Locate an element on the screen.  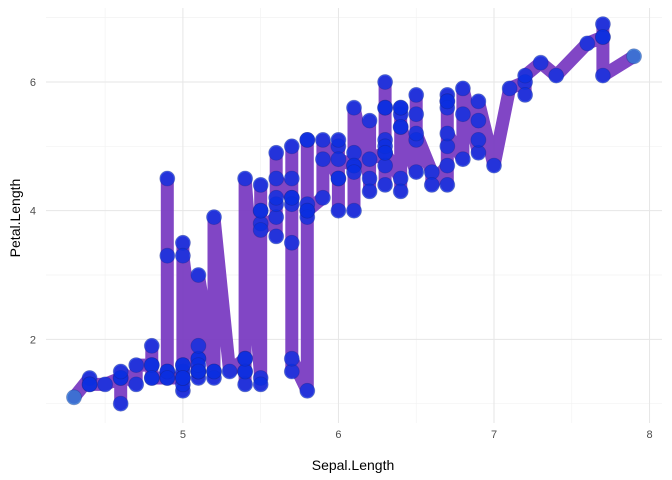
x-tick-labels: 5 6 7 8 is located at coordinates (416, 435).